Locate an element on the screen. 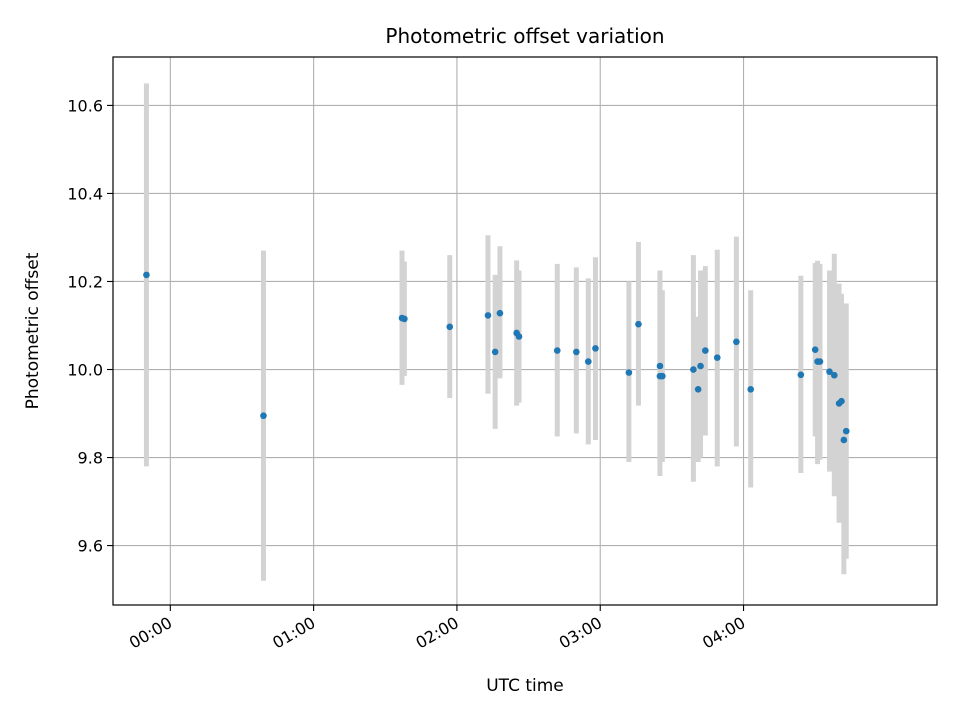 This screenshot has height=720, width=960. chart-title: Photometric offset variation is located at coordinates (524, 36).